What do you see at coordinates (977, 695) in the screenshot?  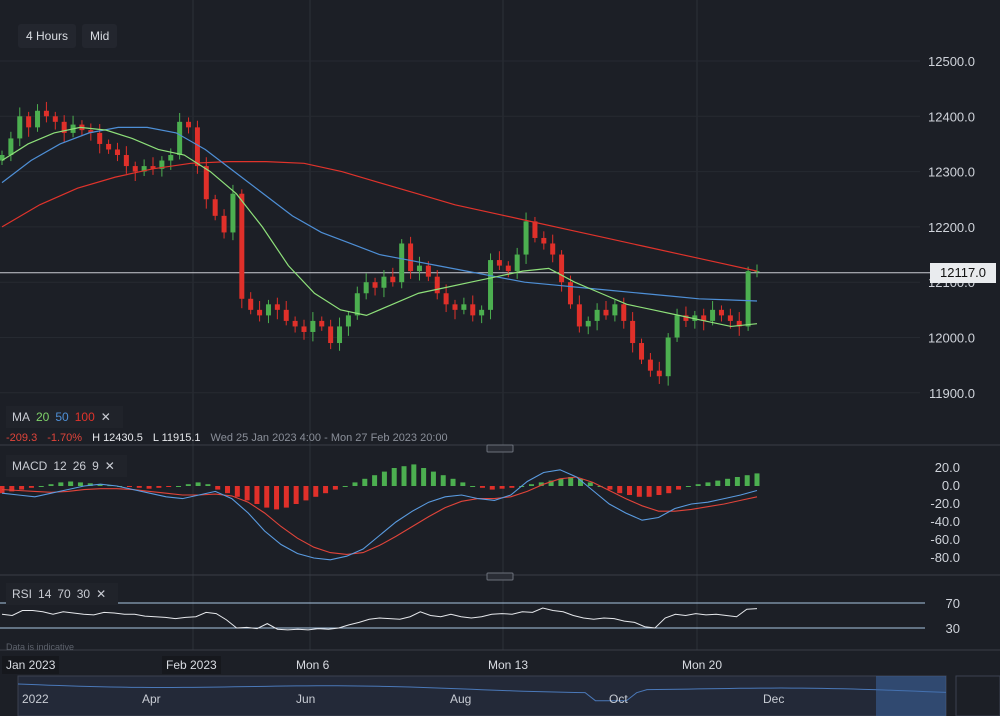 I see `navigator-scroll-area` at bounding box center [977, 695].